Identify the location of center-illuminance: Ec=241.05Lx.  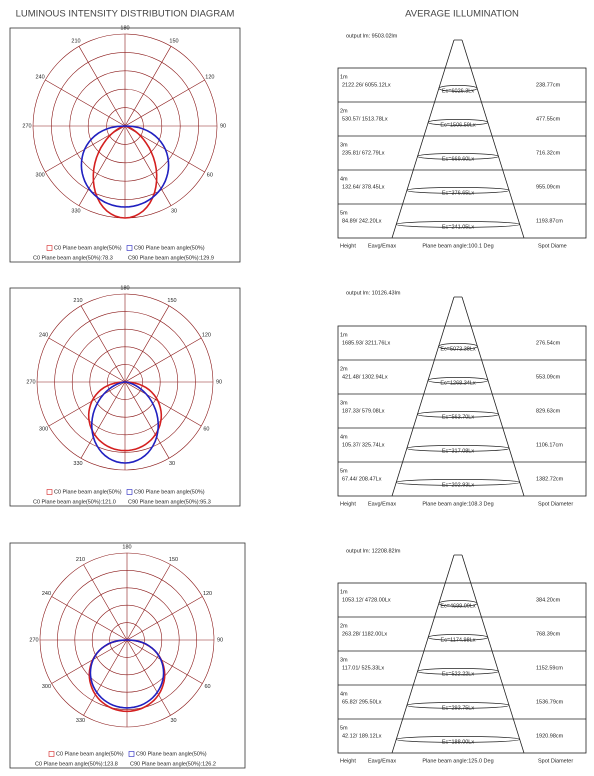
(458, 227).